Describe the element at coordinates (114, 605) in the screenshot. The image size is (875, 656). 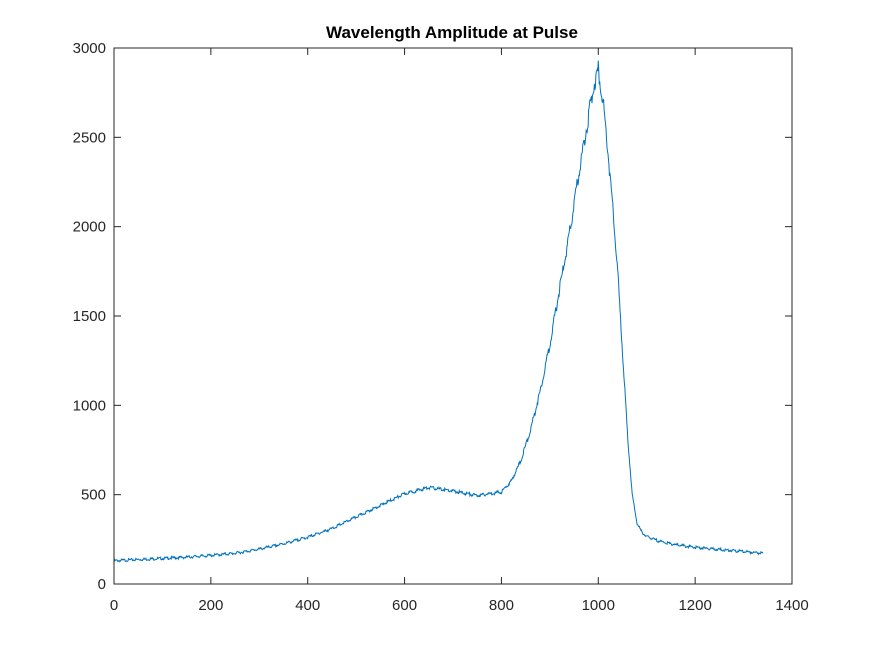
I see `x-tick-label: 0` at that location.